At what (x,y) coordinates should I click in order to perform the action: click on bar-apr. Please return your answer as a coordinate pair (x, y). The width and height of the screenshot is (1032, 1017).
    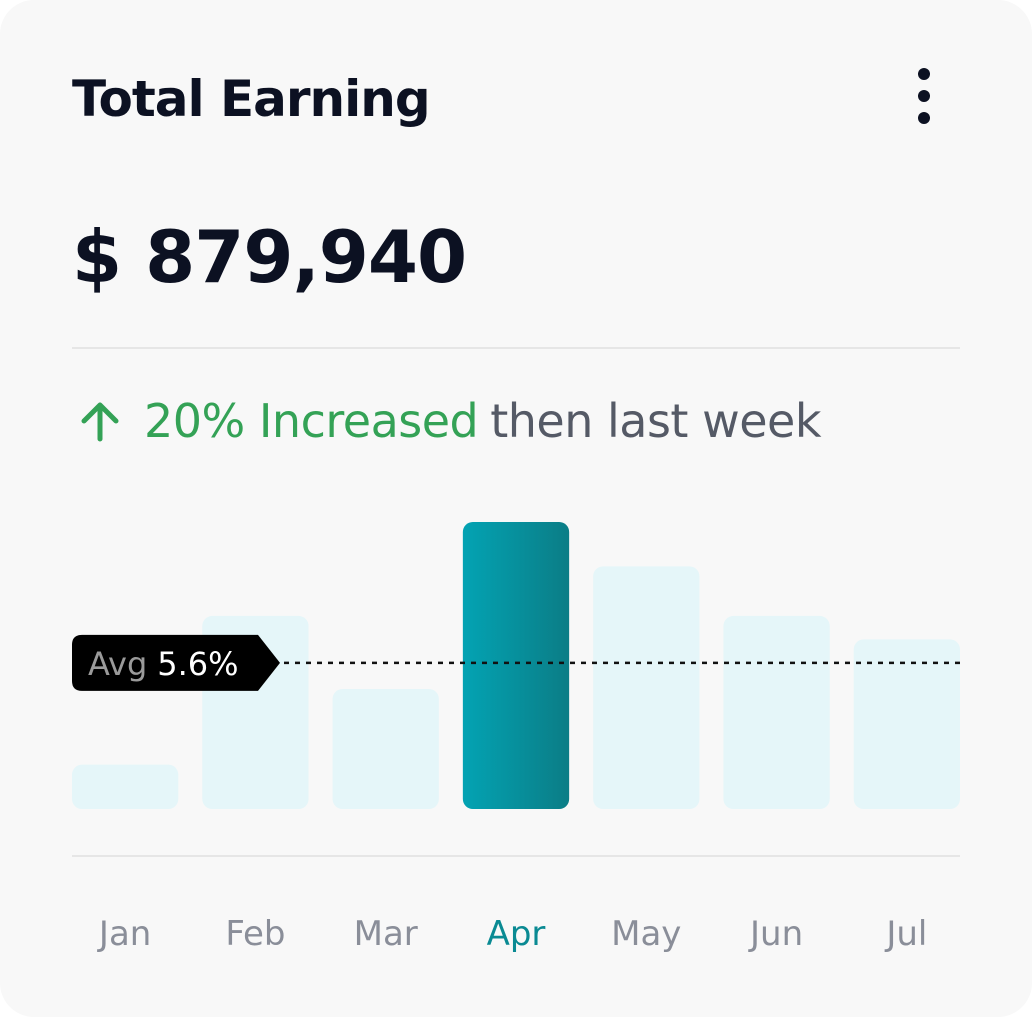
    Looking at the image, I should click on (516, 665).